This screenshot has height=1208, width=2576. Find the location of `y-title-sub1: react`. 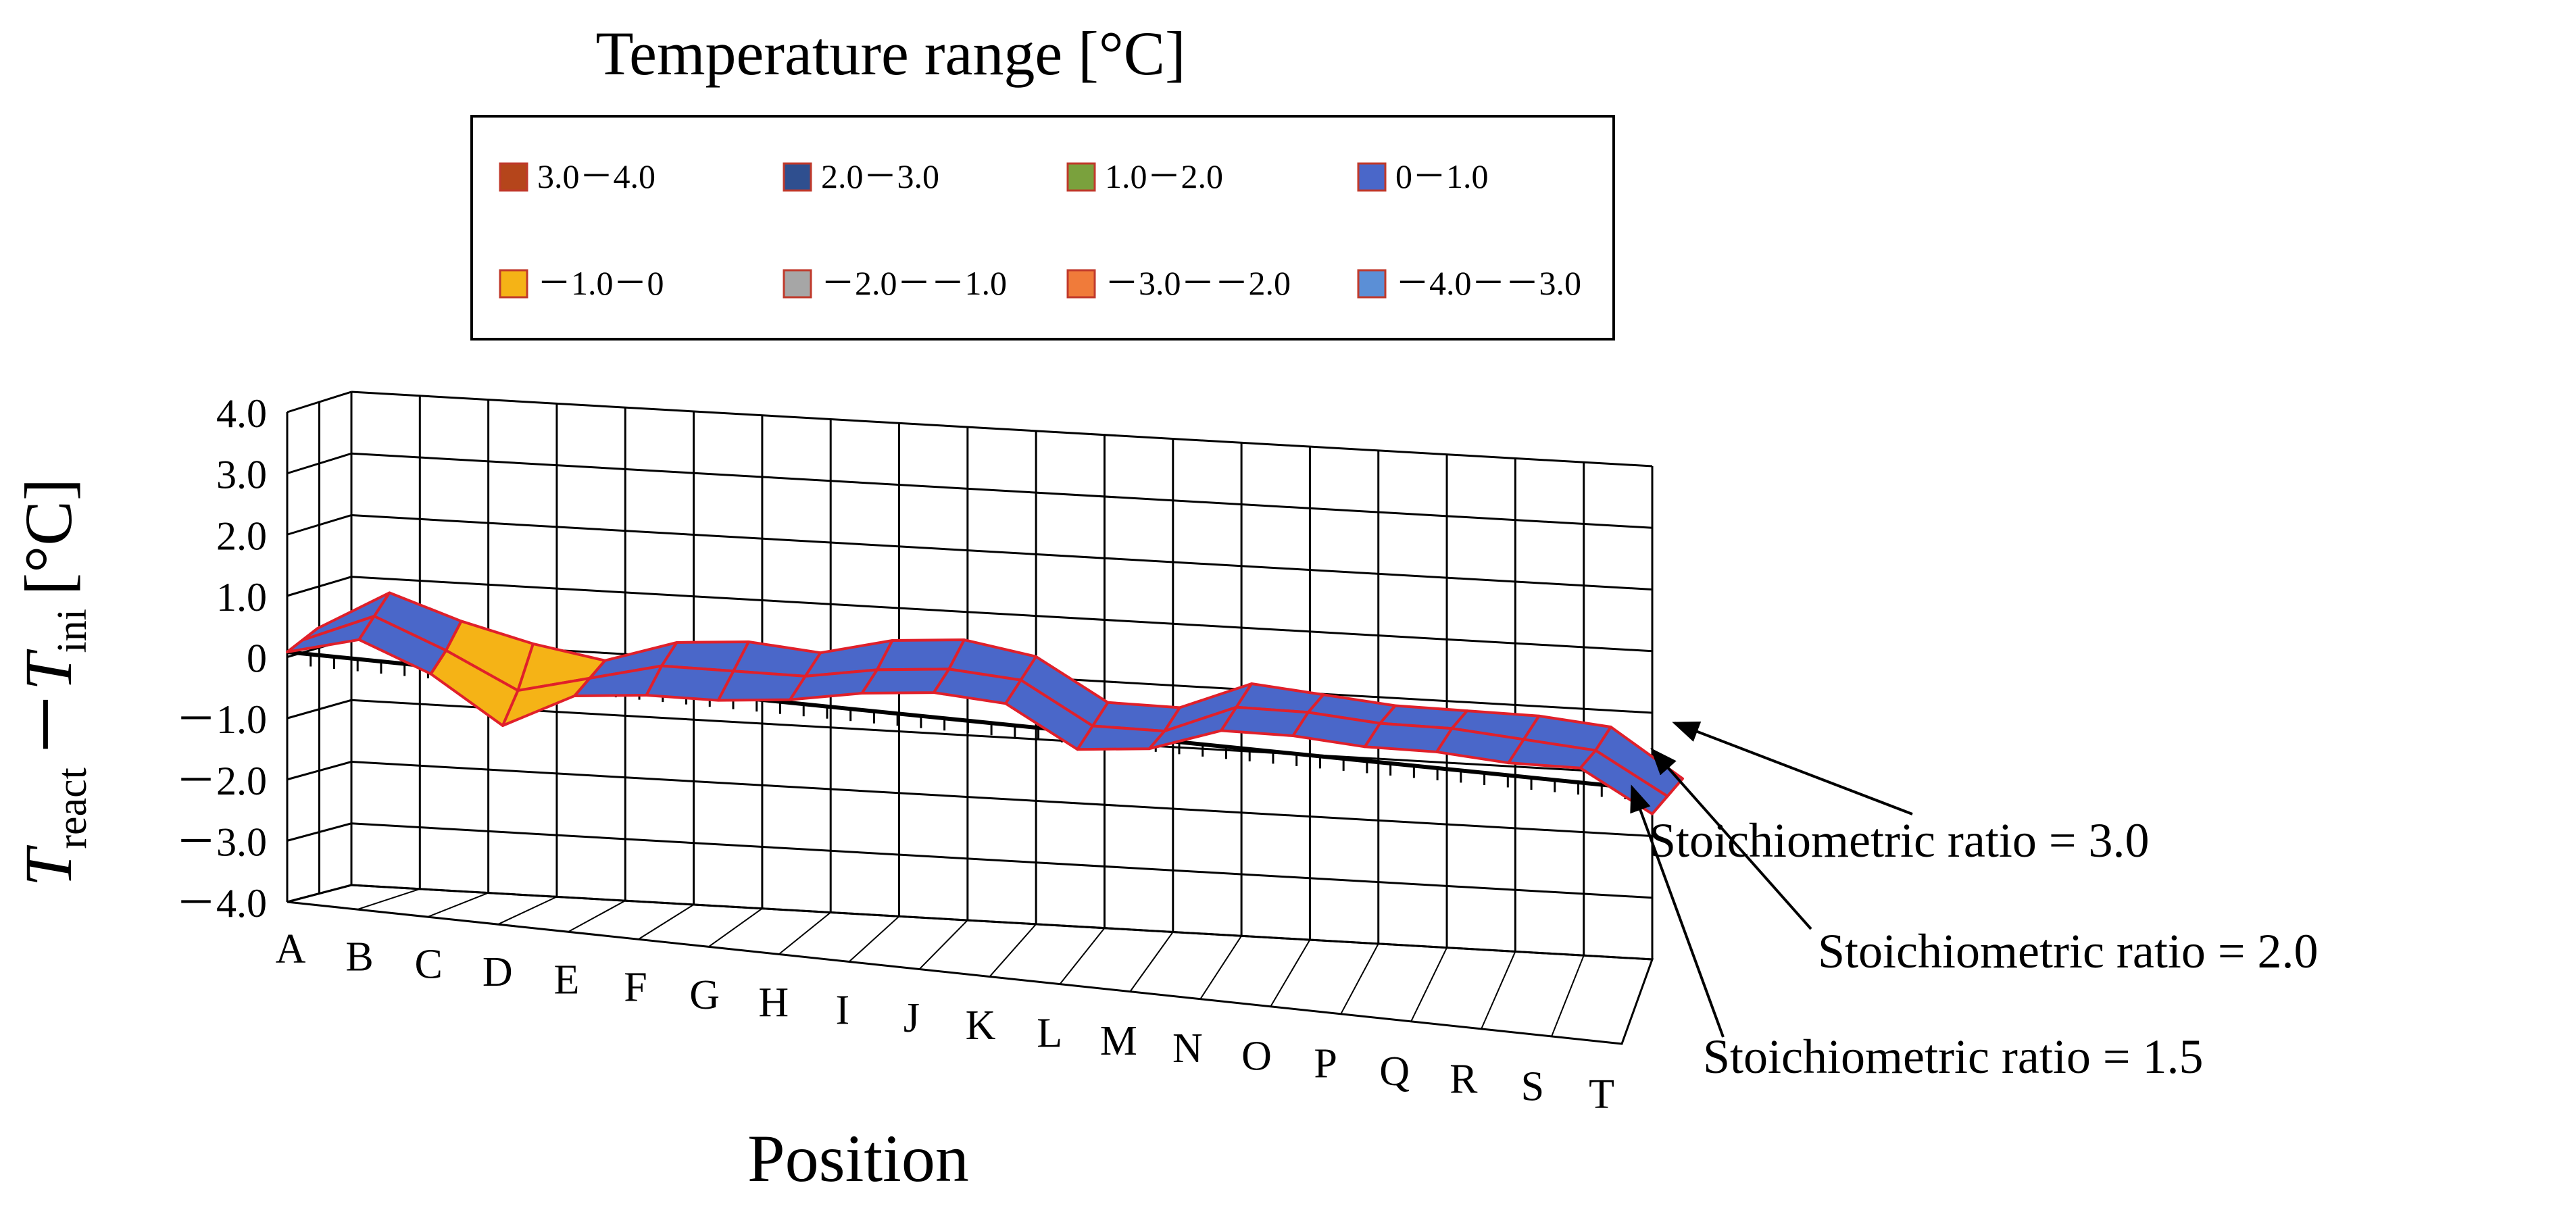

y-title-sub1: react is located at coordinates (72, 808).